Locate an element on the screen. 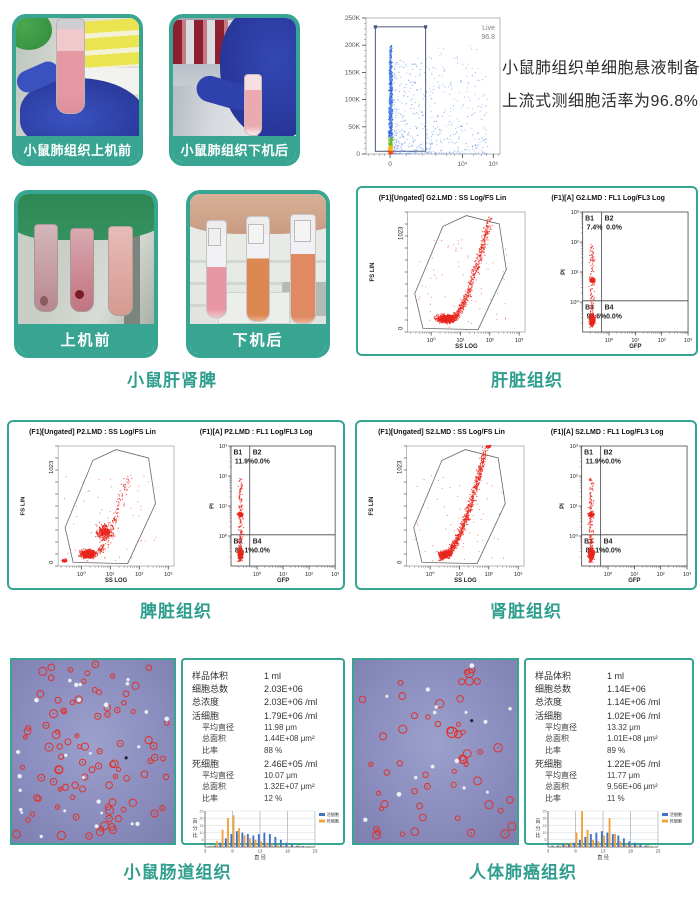 The image size is (700, 900). micrograph-lung-cancer is located at coordinates (435, 751).